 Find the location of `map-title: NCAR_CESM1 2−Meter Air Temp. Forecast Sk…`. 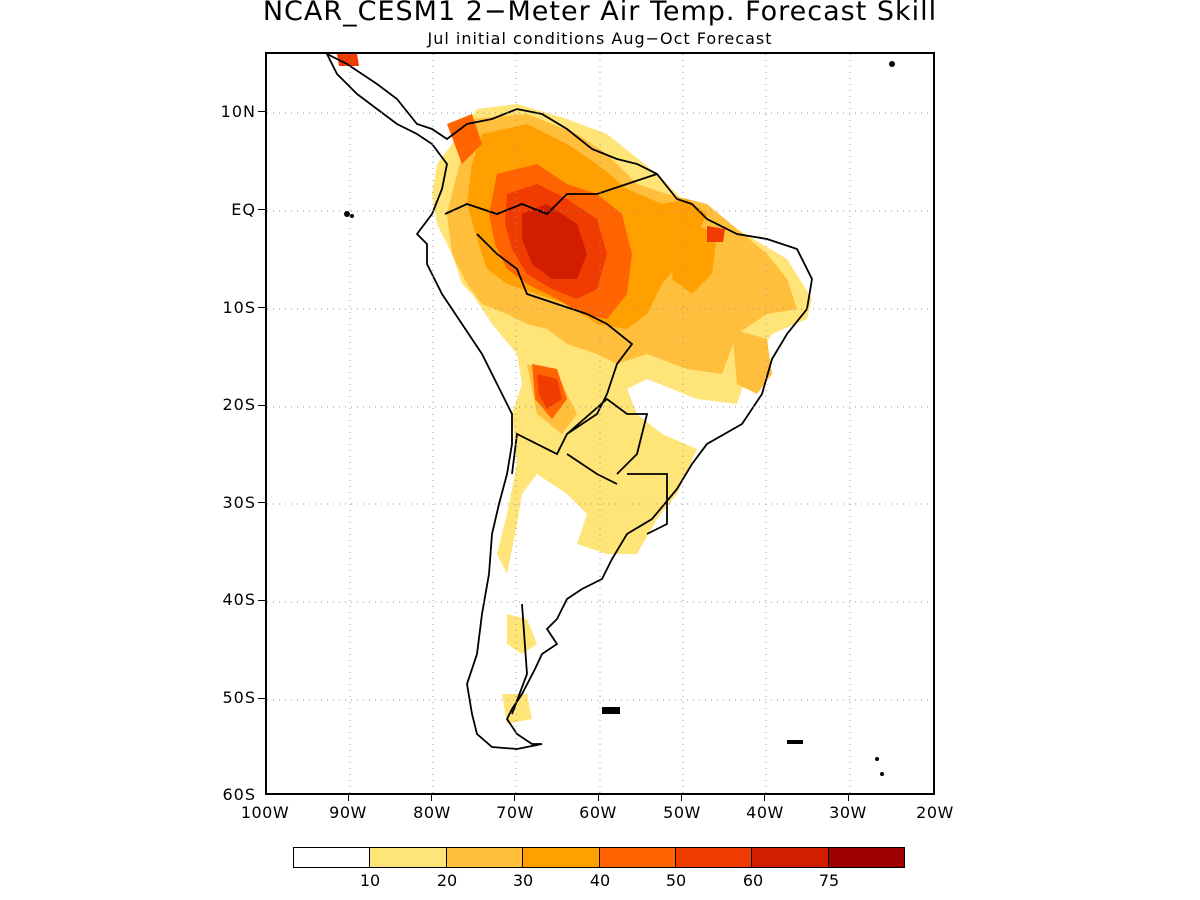

map-title: NCAR_CESM1 2−Meter Air Temp. Forecast Sk… is located at coordinates (600, 13).